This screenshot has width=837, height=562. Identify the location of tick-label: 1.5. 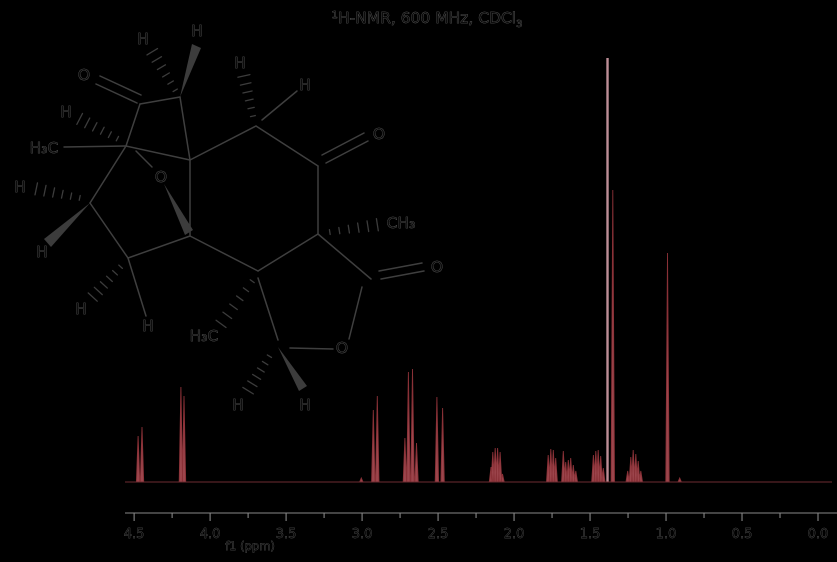
(590, 534).